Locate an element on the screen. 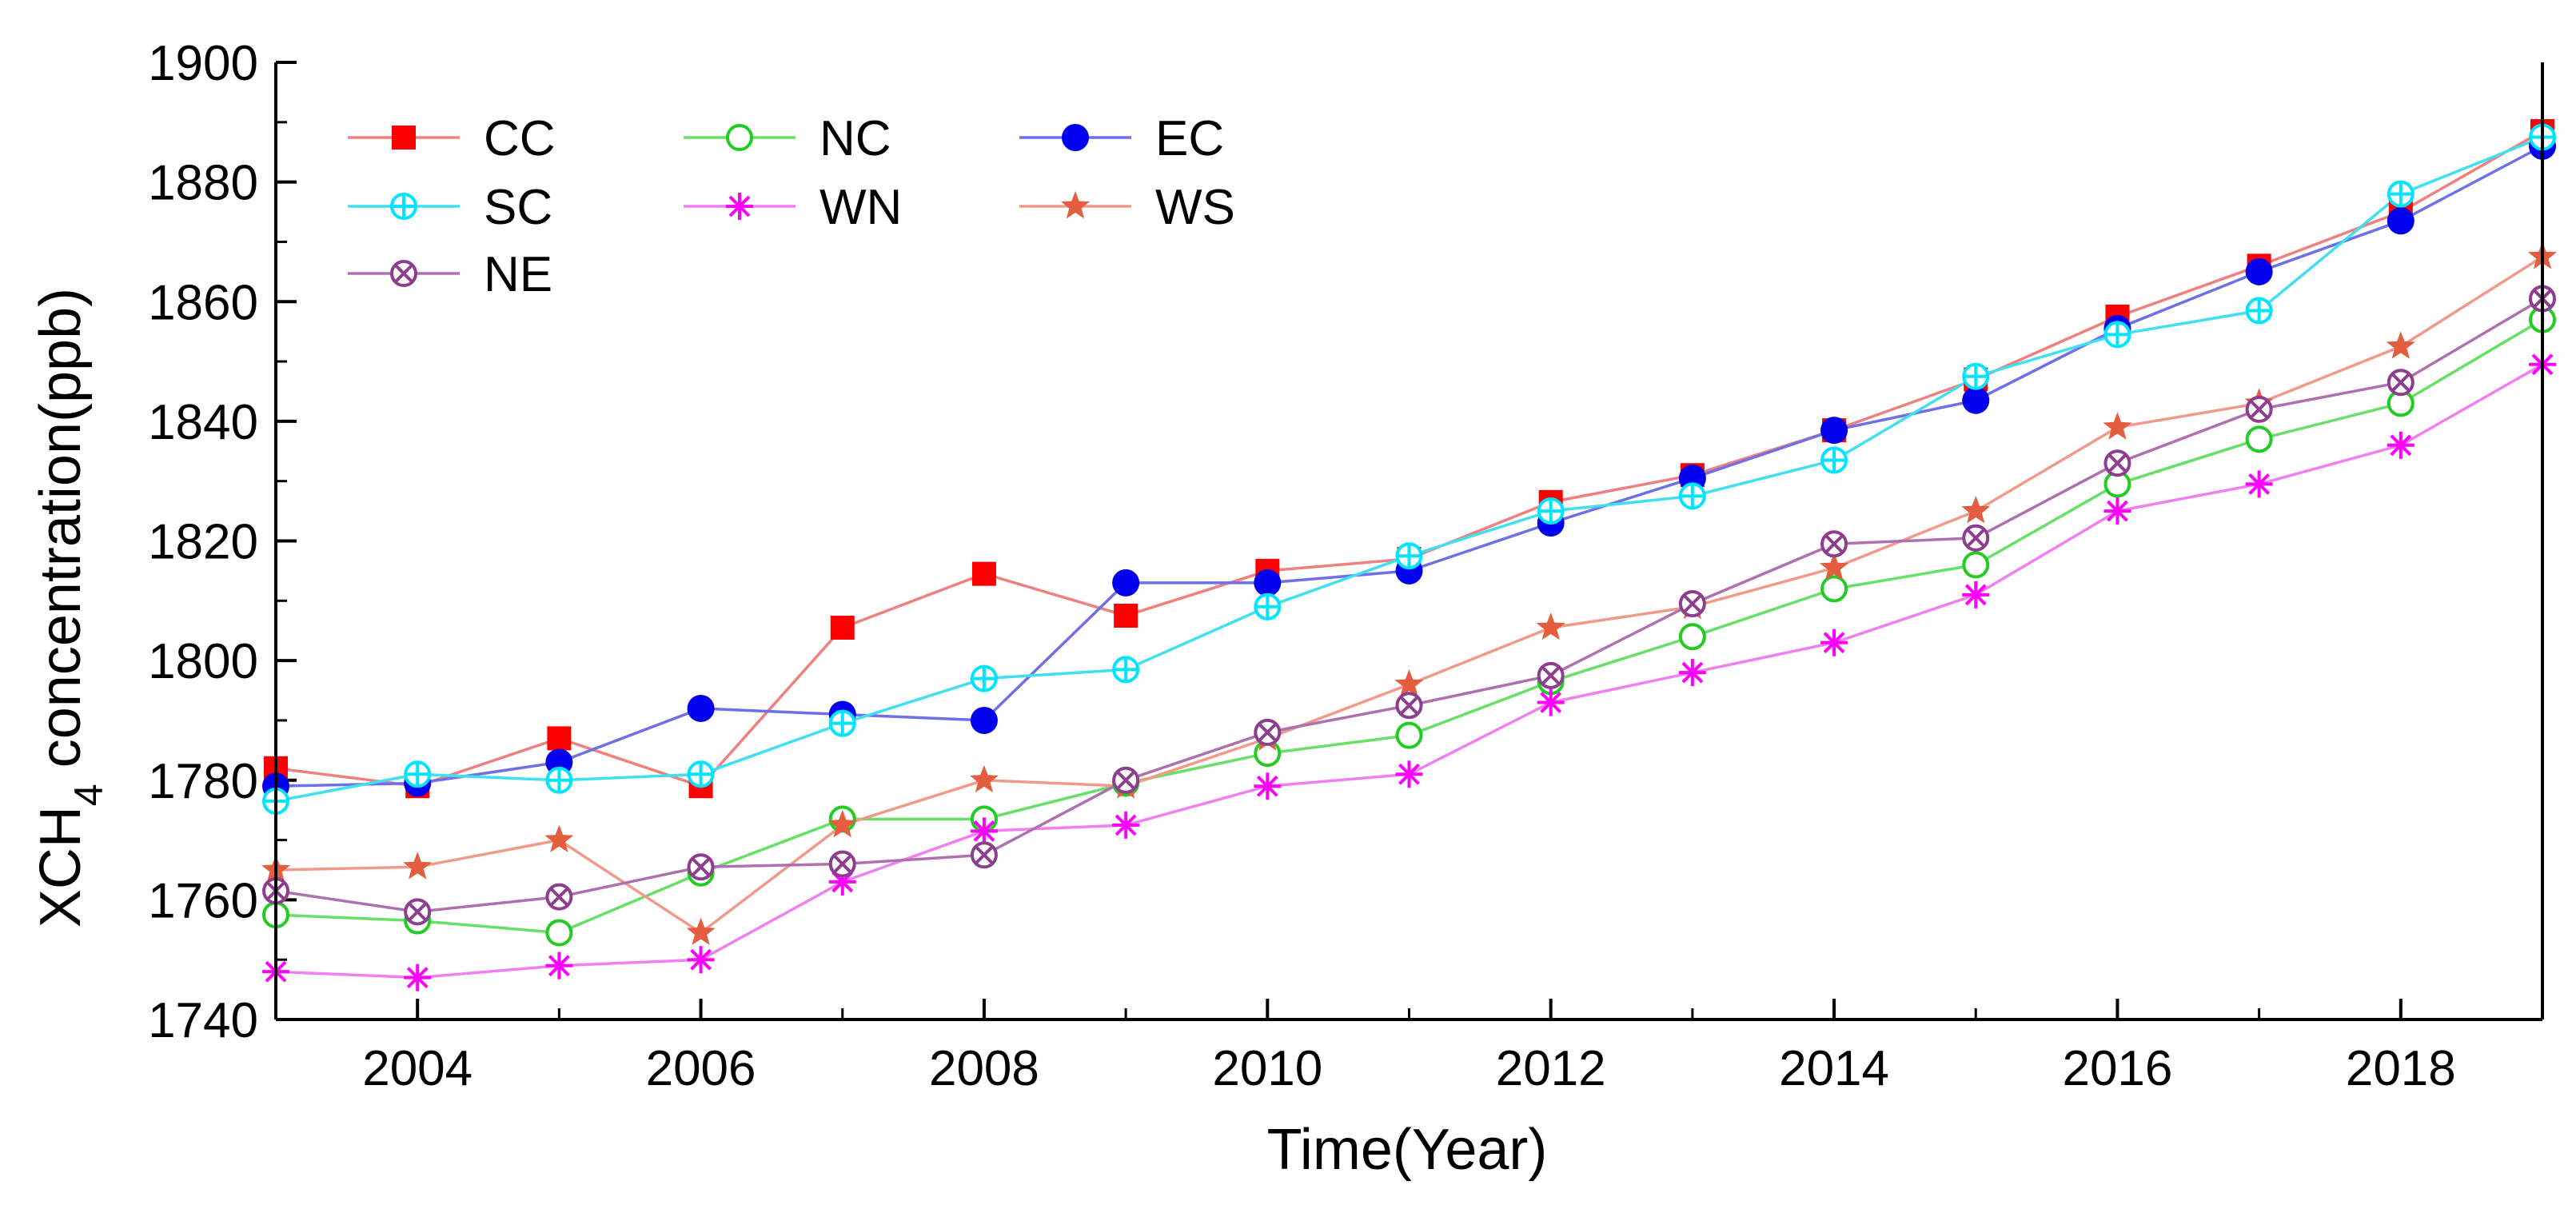  y-axis-title-subscript: 4 is located at coordinates (88, 795).